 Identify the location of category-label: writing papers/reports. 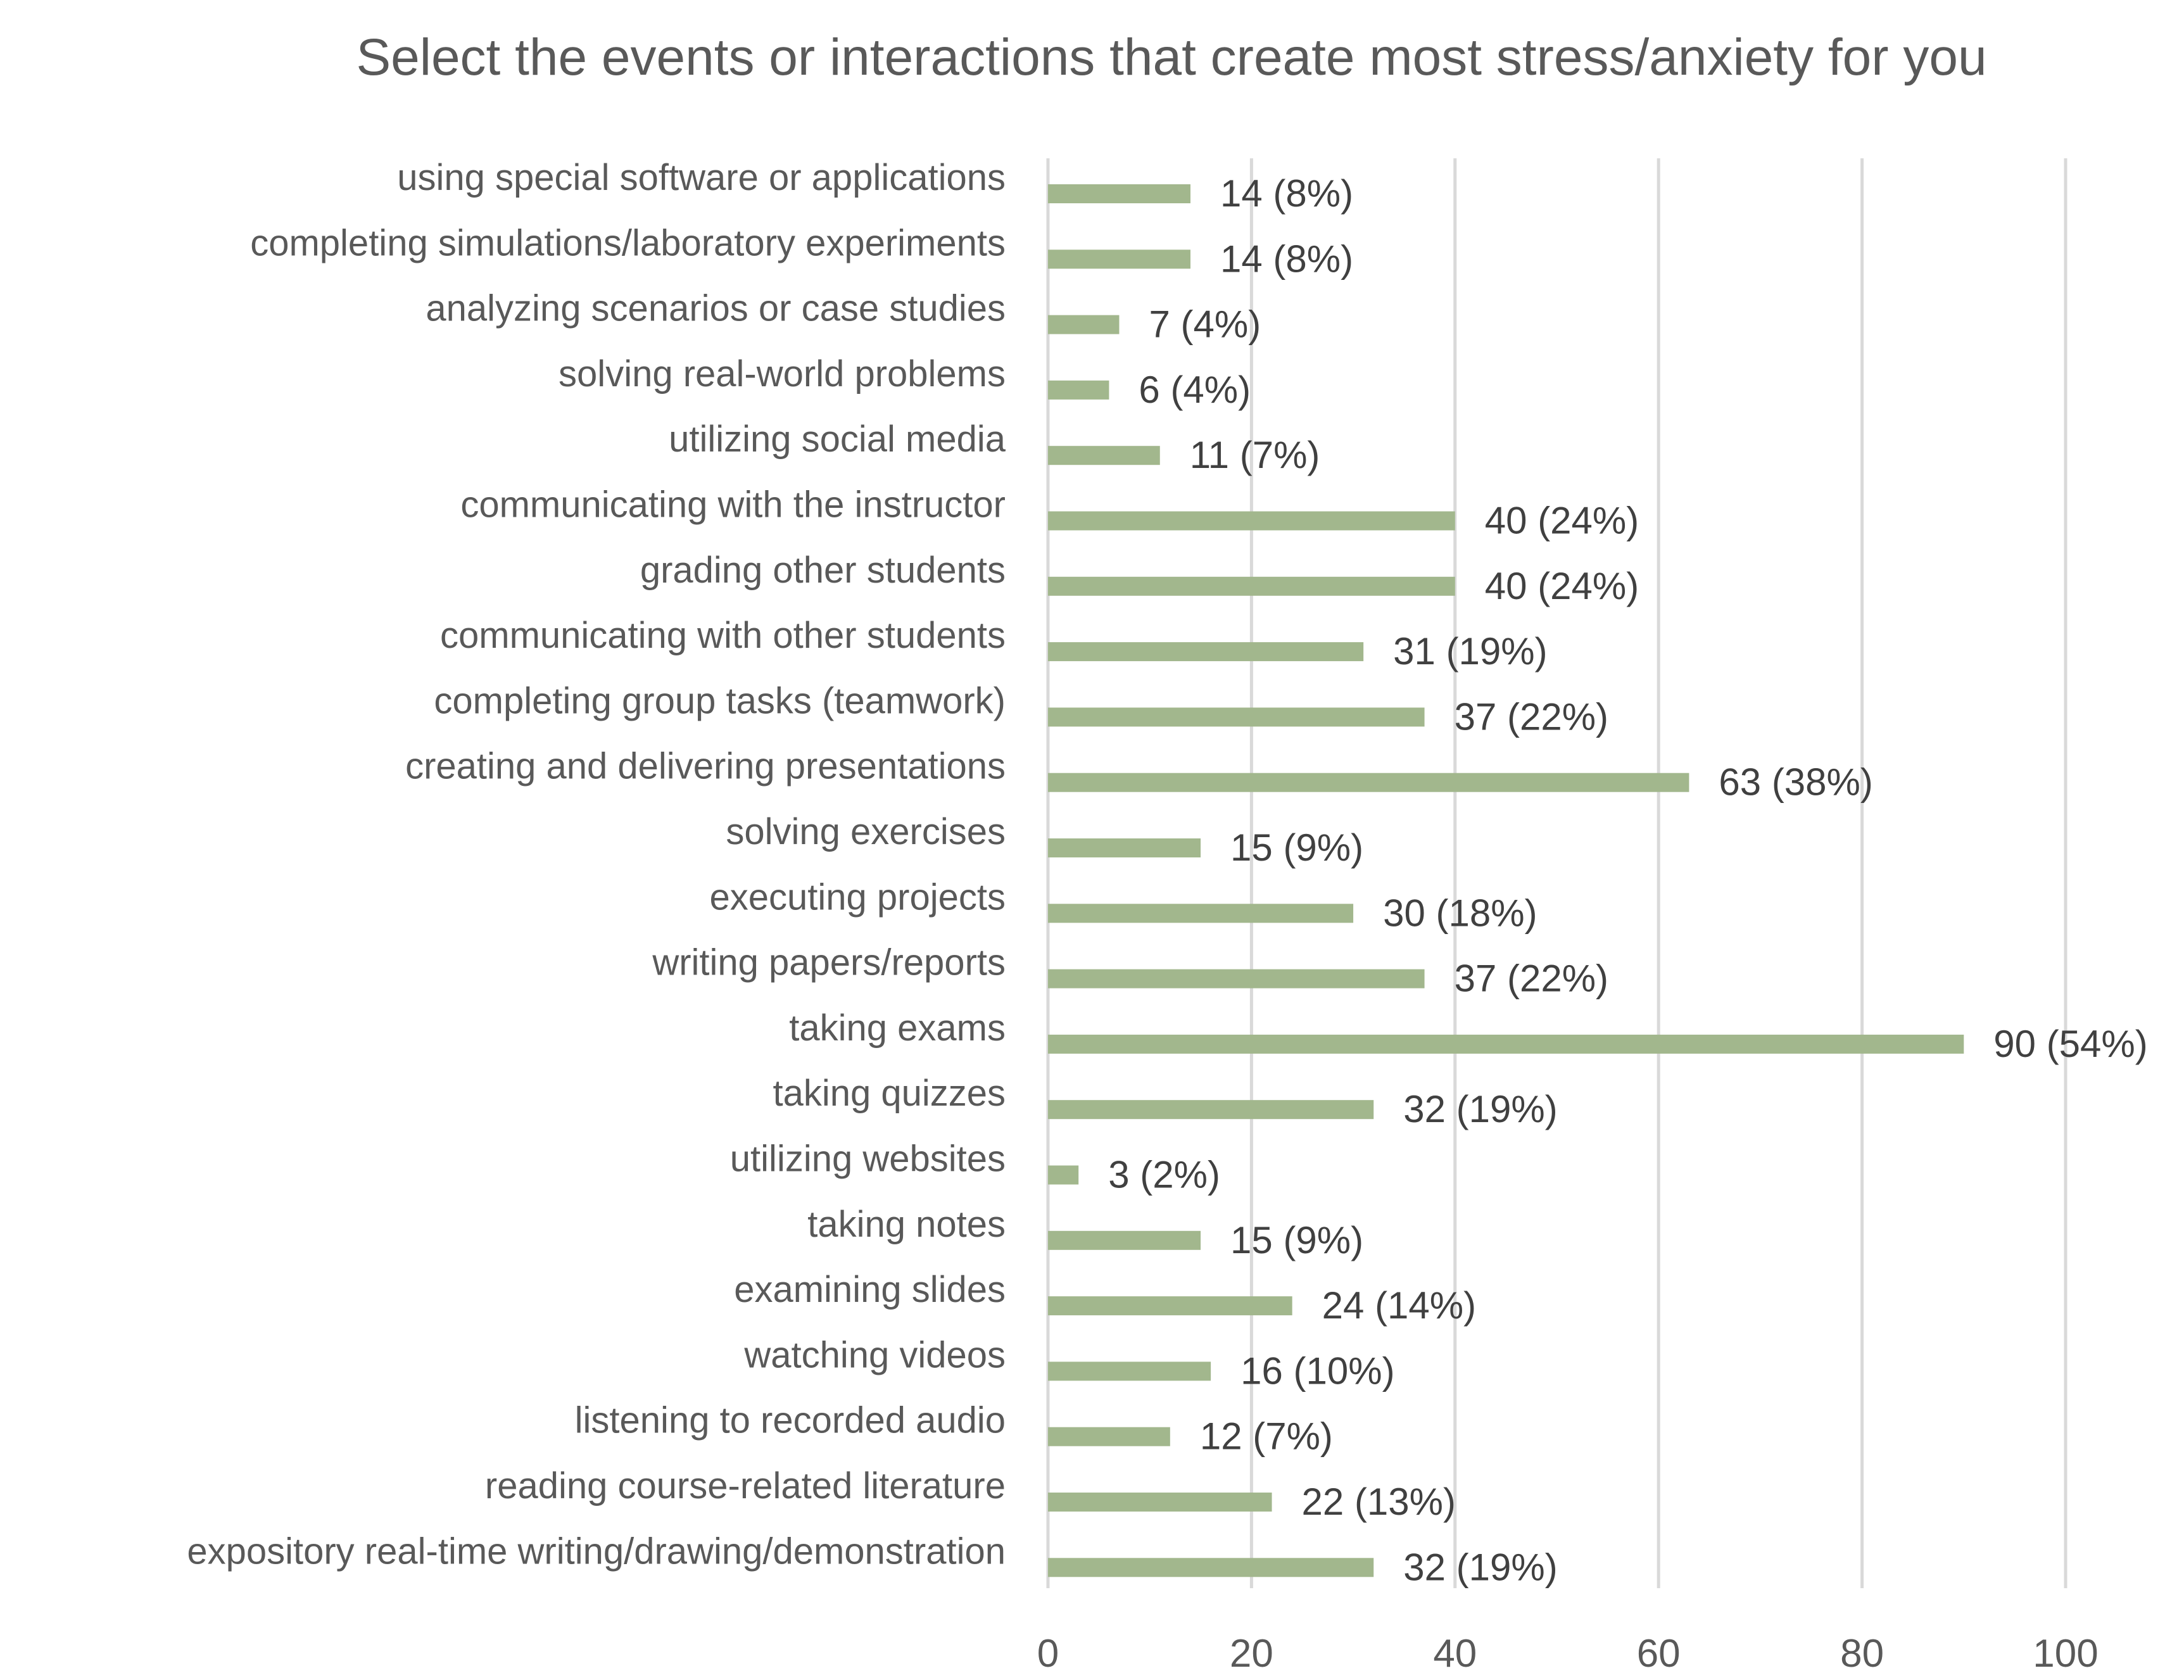
(829, 962).